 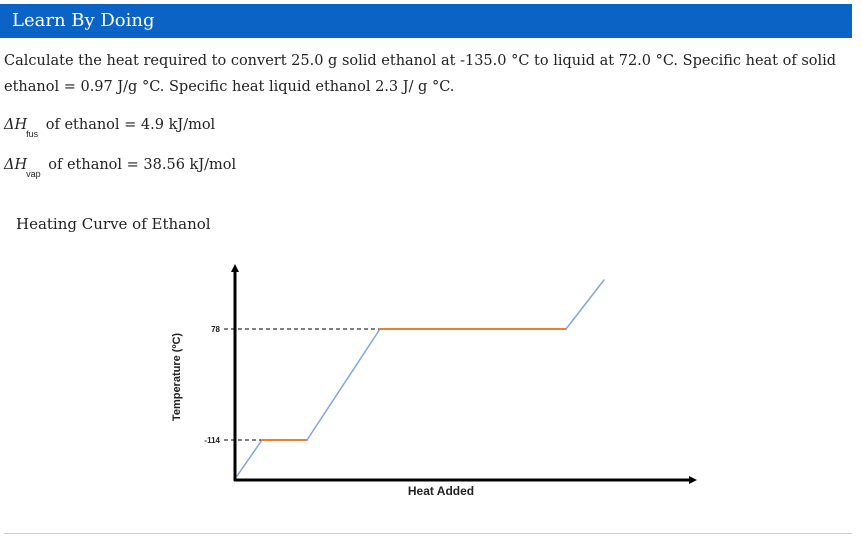 What do you see at coordinates (83, 20) in the screenshot?
I see `banner-title: Learn By Doing` at bounding box center [83, 20].